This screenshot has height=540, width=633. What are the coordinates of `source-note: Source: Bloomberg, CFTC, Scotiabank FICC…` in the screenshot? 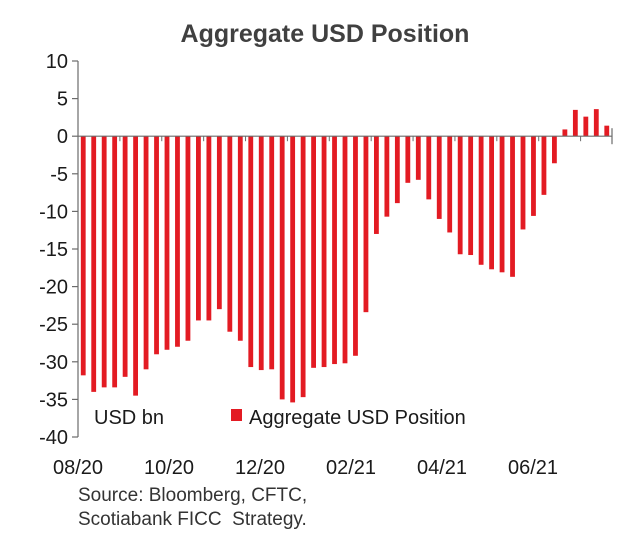 It's located at (192, 508).